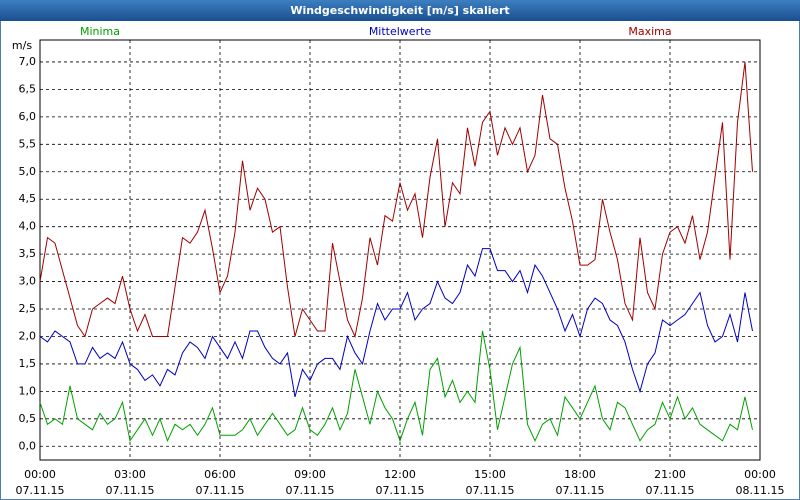 This screenshot has width=800, height=500. I want to click on legend-entry: Minima, so click(100, 31).